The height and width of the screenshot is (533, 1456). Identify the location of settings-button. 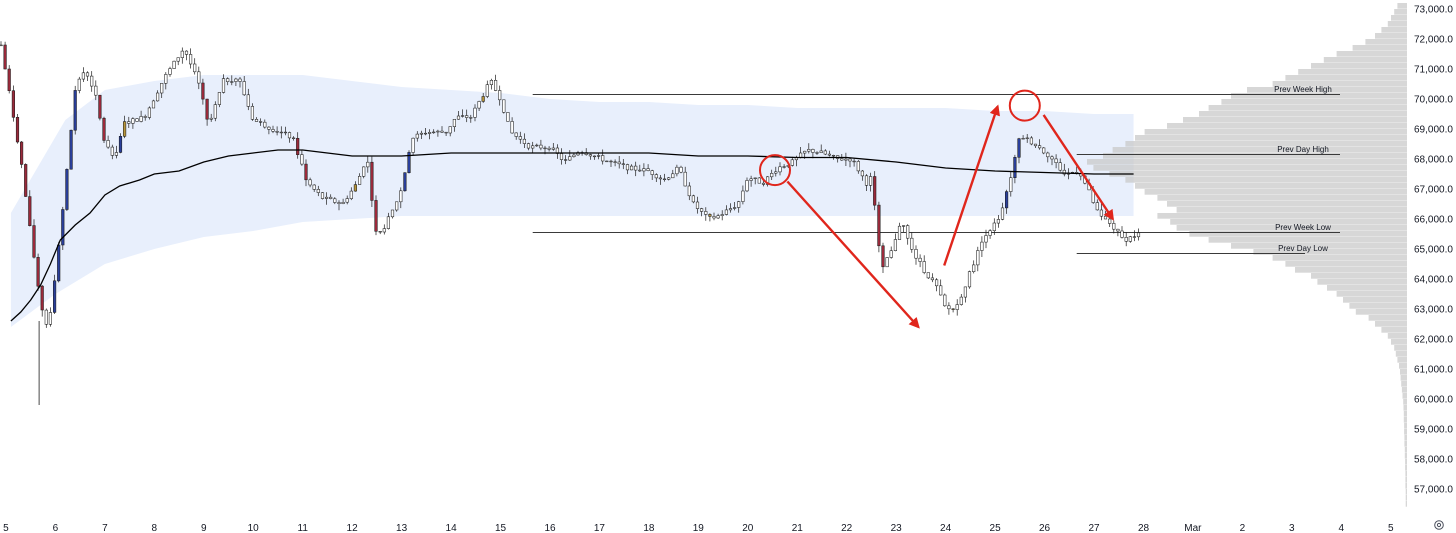
(1439, 525).